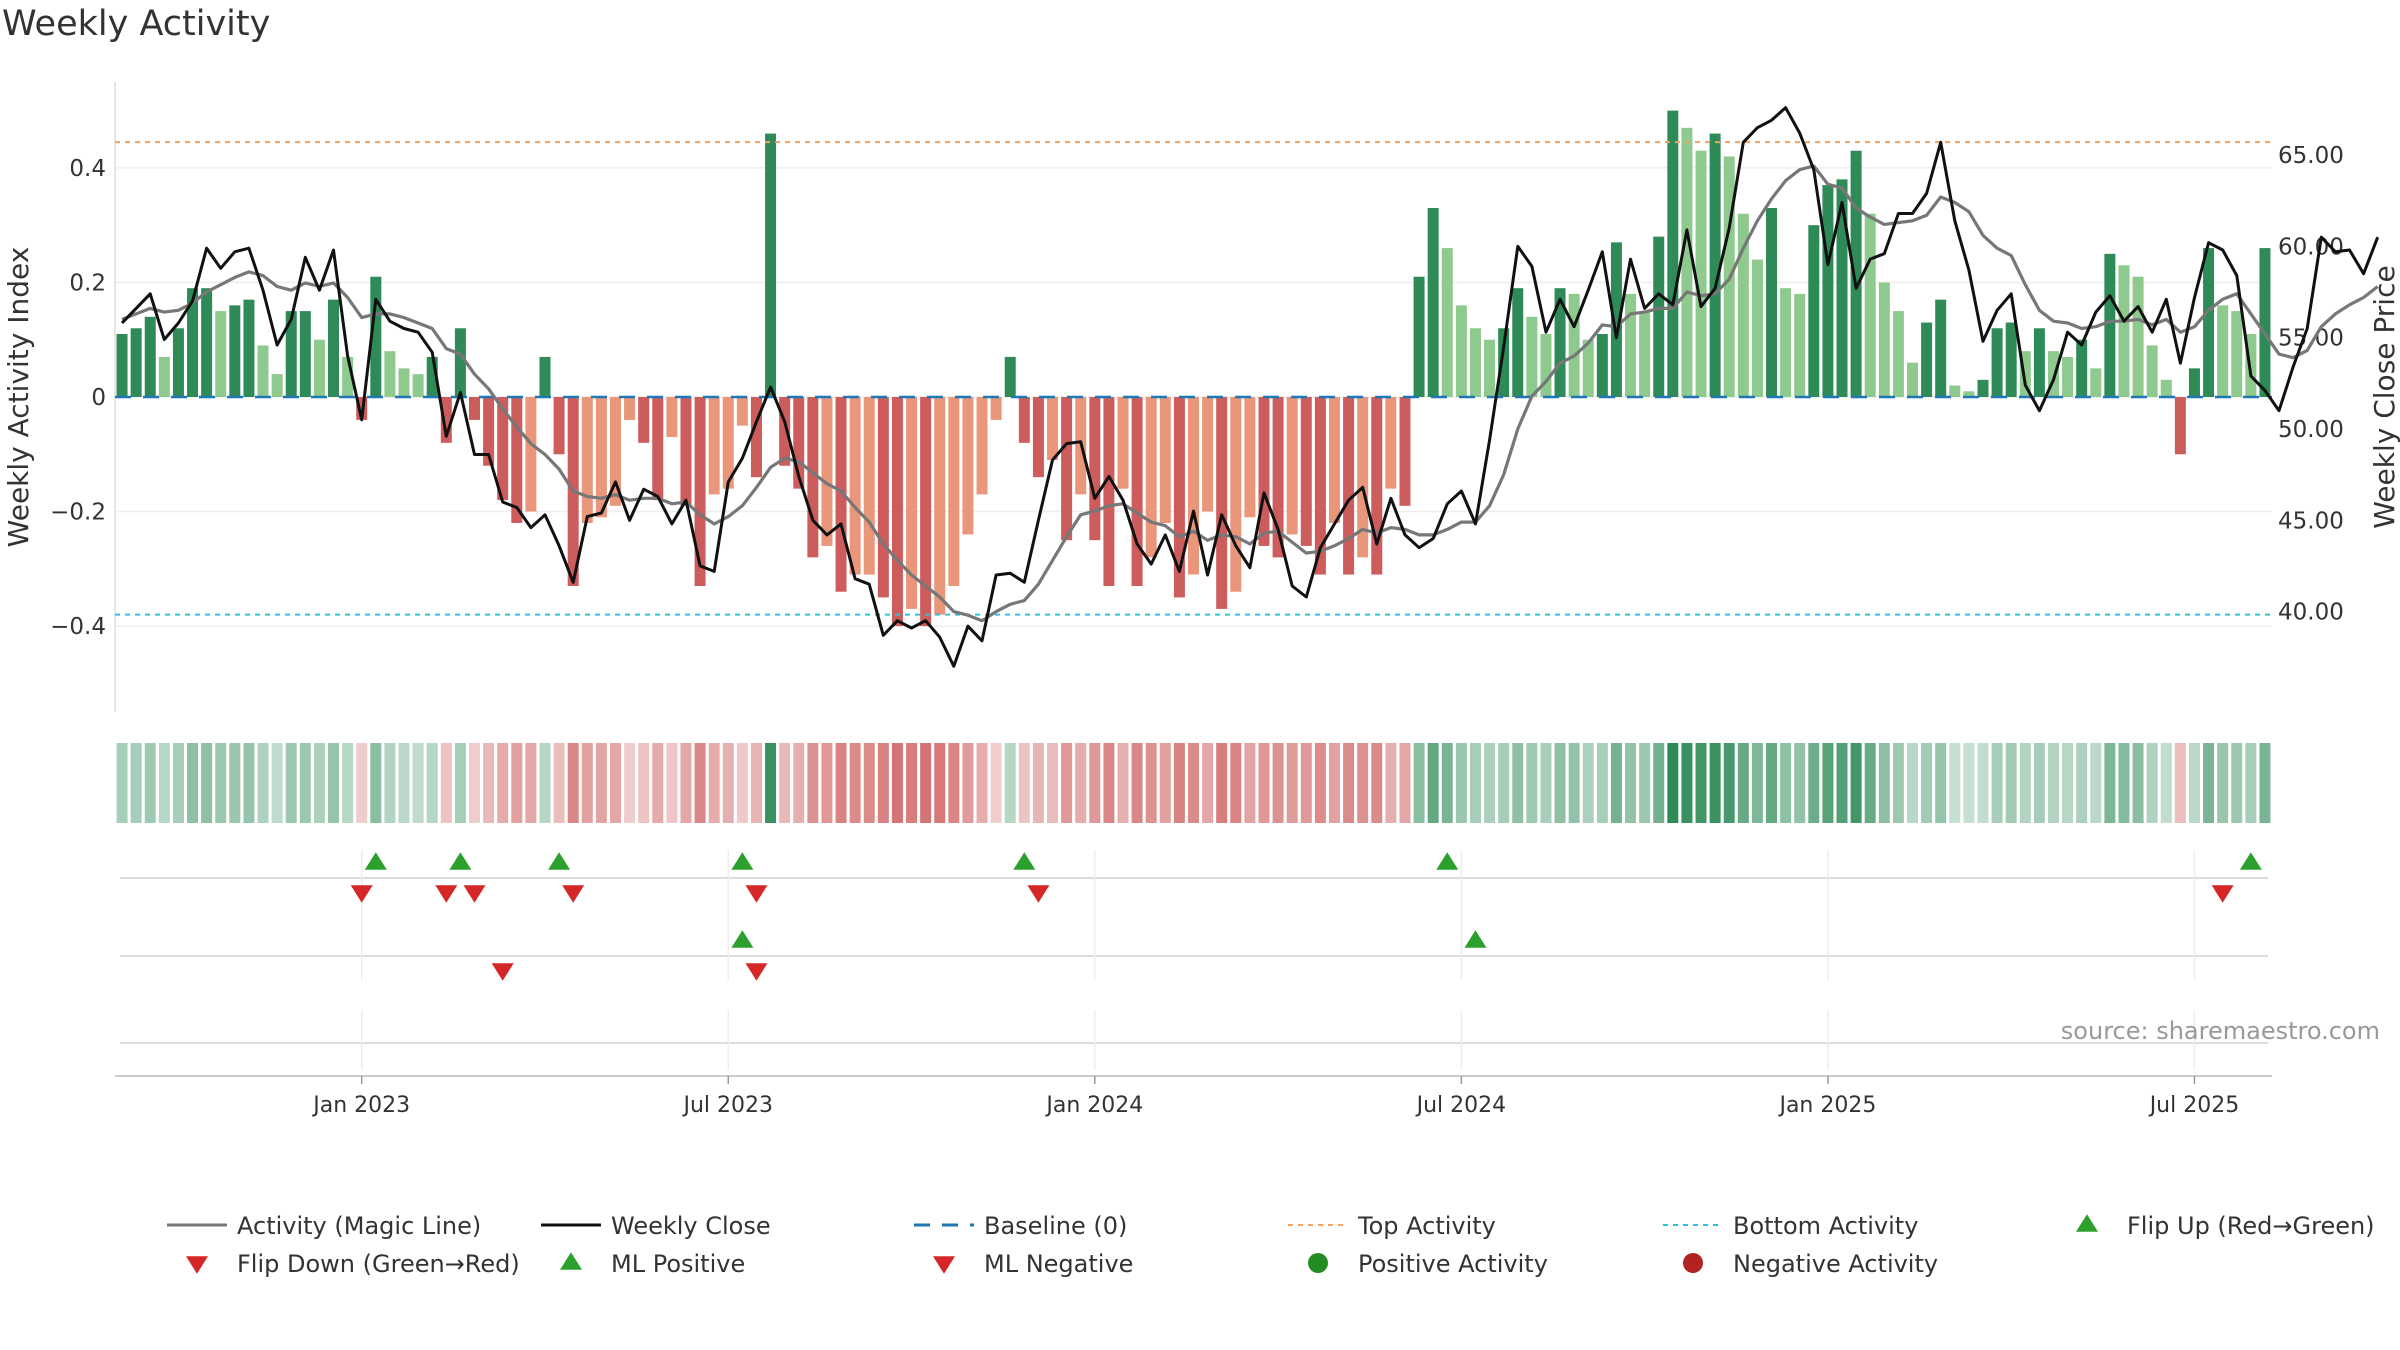 This screenshot has width=2400, height=1350. Describe the element at coordinates (378, 1264) in the screenshot. I see `legend-label: Flip Down (Green→Red)` at that location.